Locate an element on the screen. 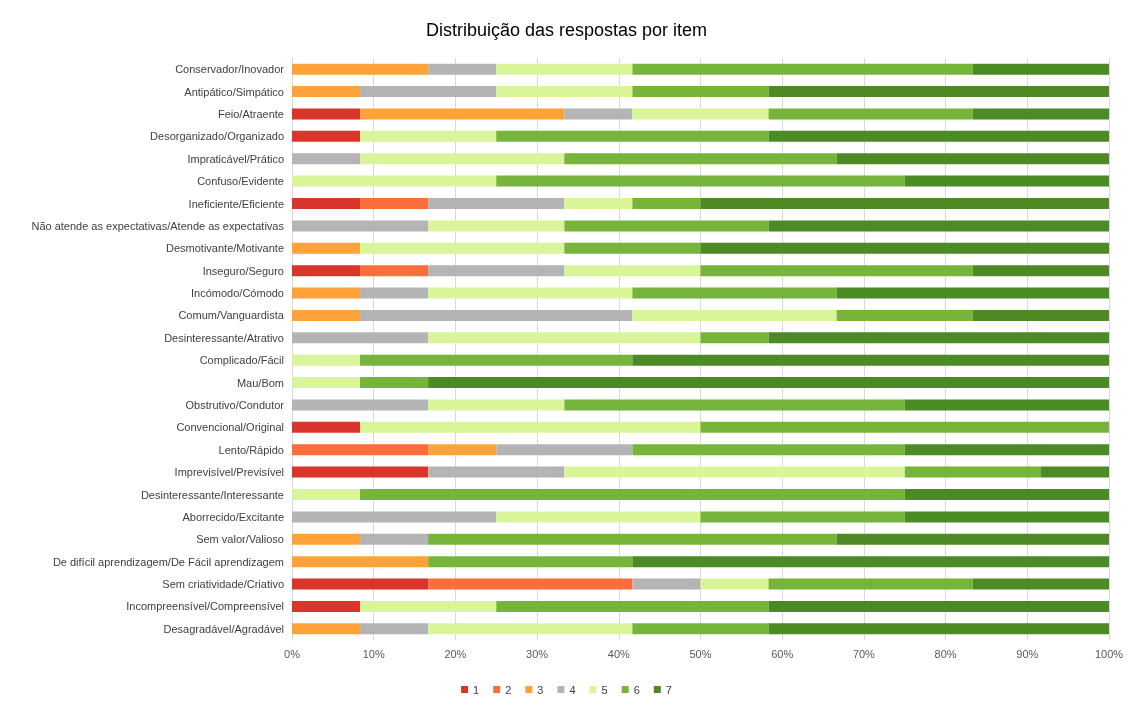  x-tick-label: 80% is located at coordinates (945, 653).